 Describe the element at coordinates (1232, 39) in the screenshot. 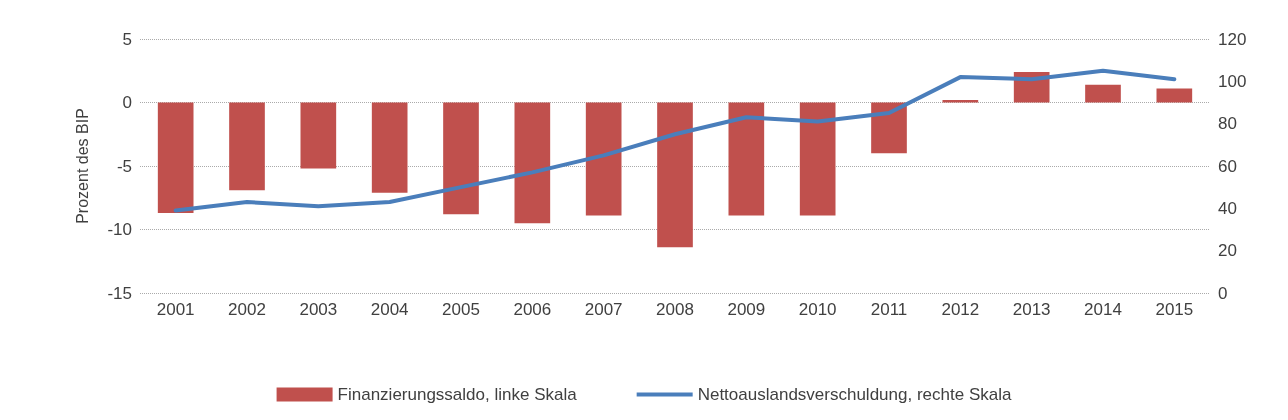

I see `y2-tick-label: 120` at that location.